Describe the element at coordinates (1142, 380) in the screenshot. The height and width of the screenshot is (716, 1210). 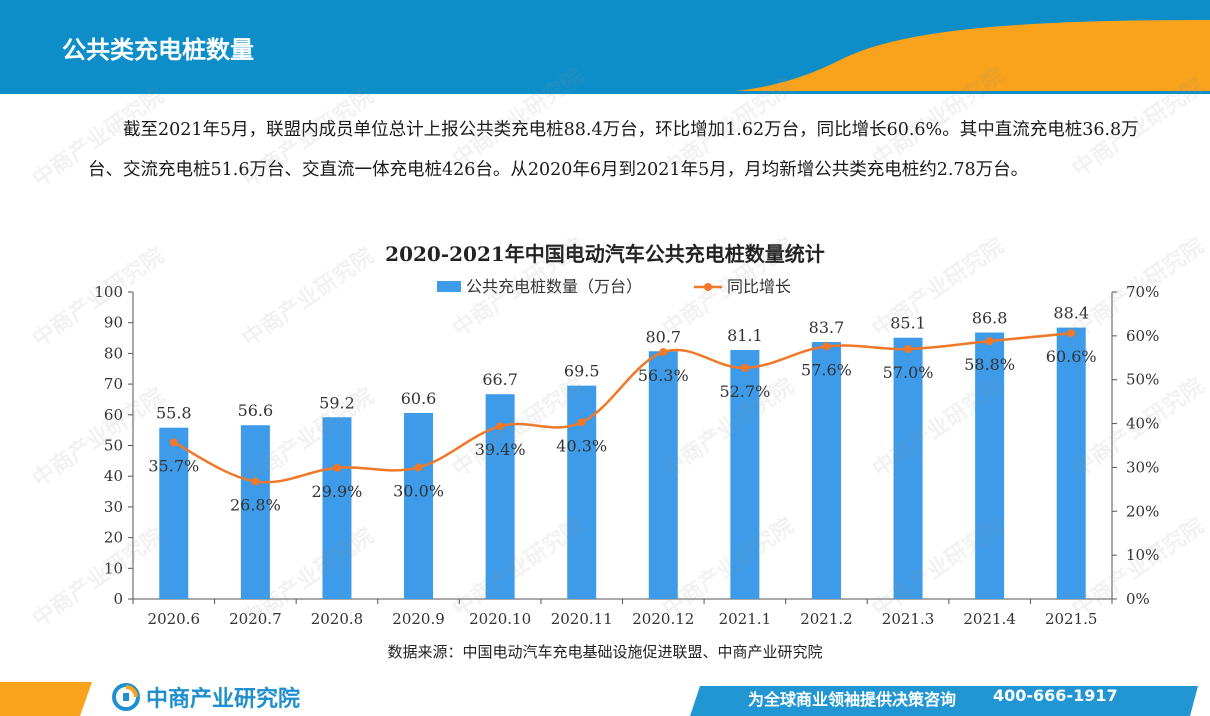
I see `y-right-tick-label: 50%` at that location.